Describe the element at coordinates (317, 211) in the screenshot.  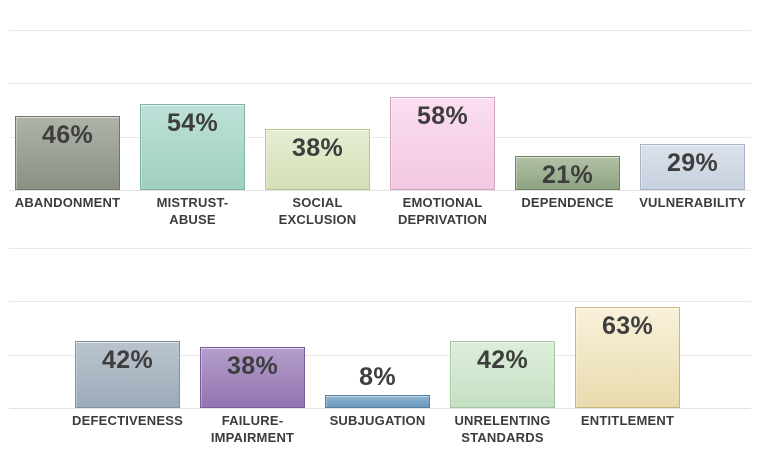
I see `category-label: SOCIAL EXCLUSION` at that location.